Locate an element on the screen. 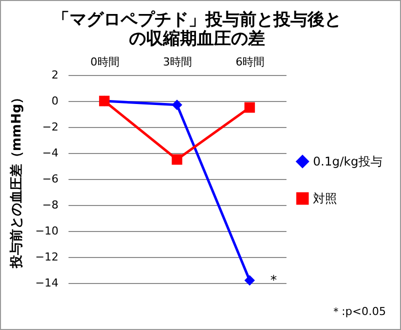 This screenshot has height=330, width=401. y-tick-label: −10 is located at coordinates (46, 231).